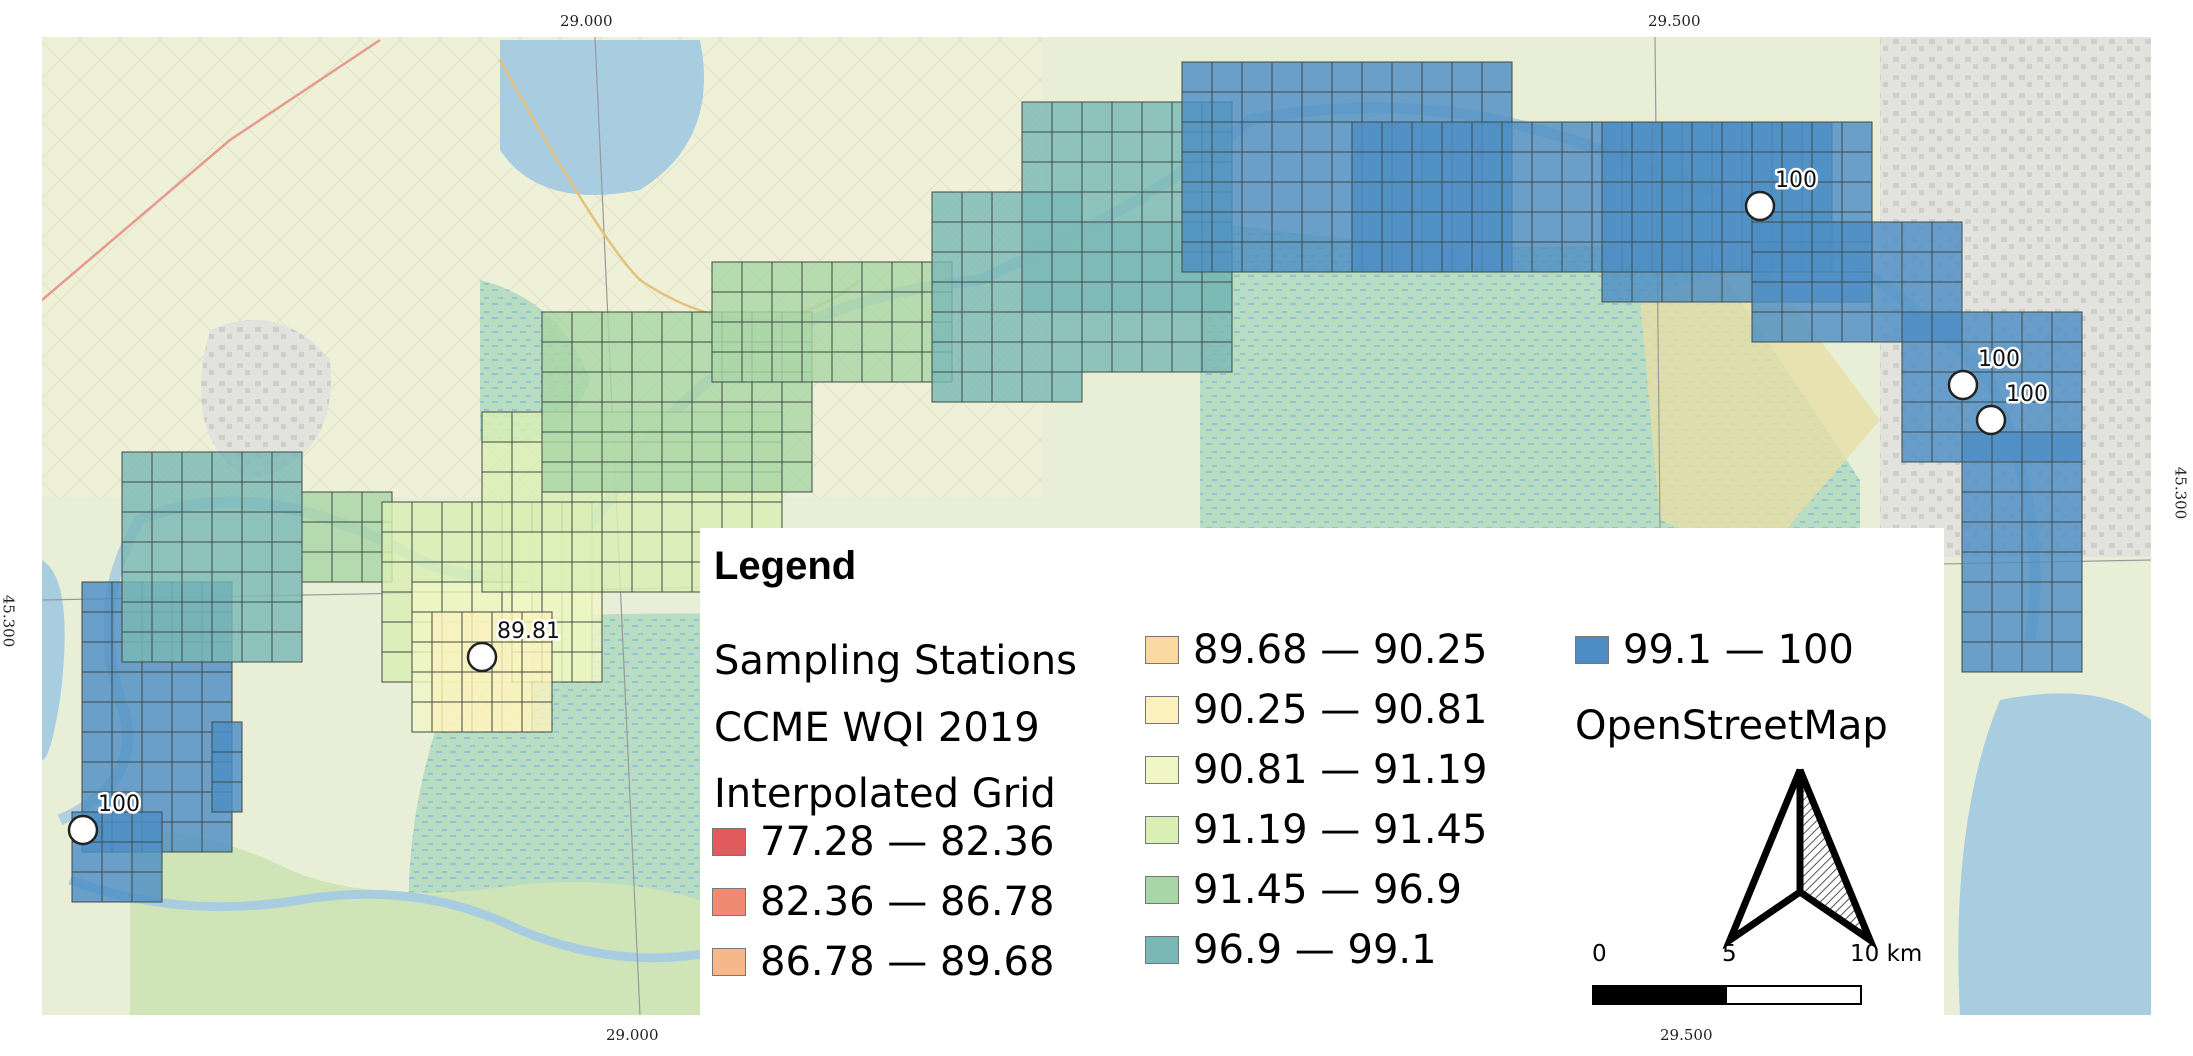  I want to click on river-branch, so click(415, 919).